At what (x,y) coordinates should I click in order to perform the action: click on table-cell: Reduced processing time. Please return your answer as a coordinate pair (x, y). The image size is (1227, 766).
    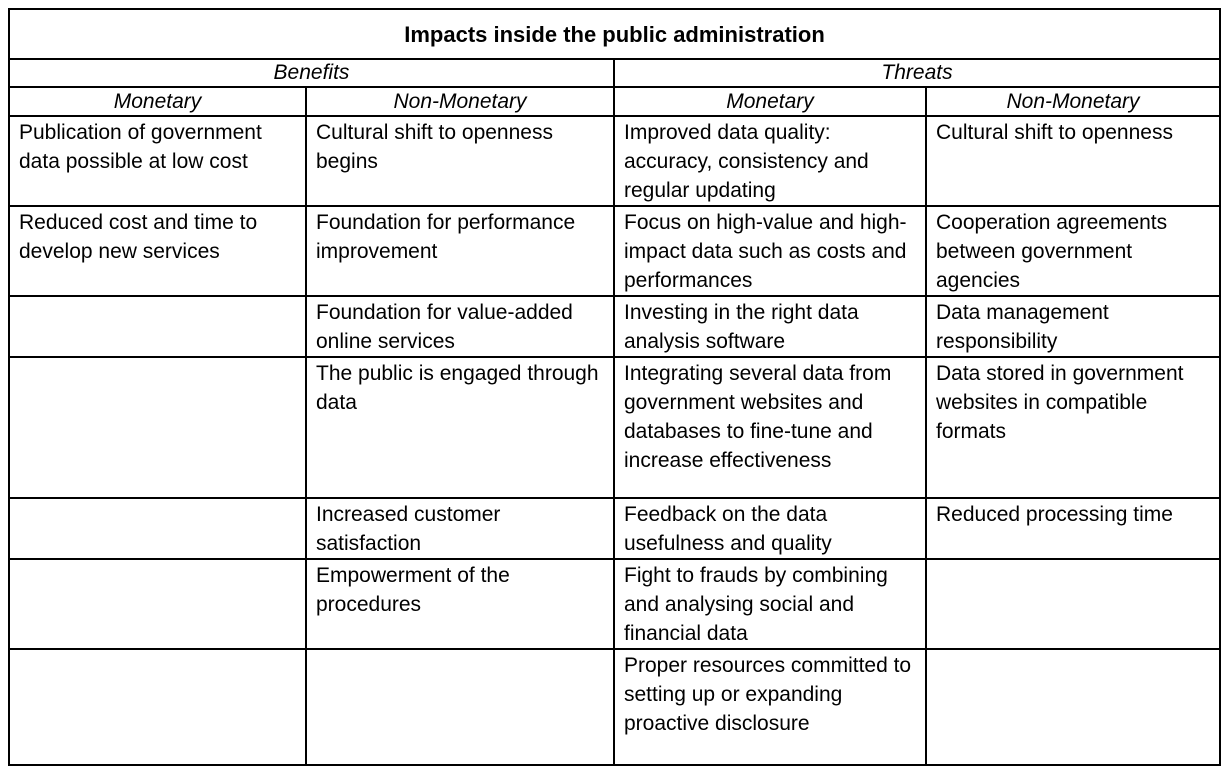
    Looking at the image, I should click on (1073, 528).